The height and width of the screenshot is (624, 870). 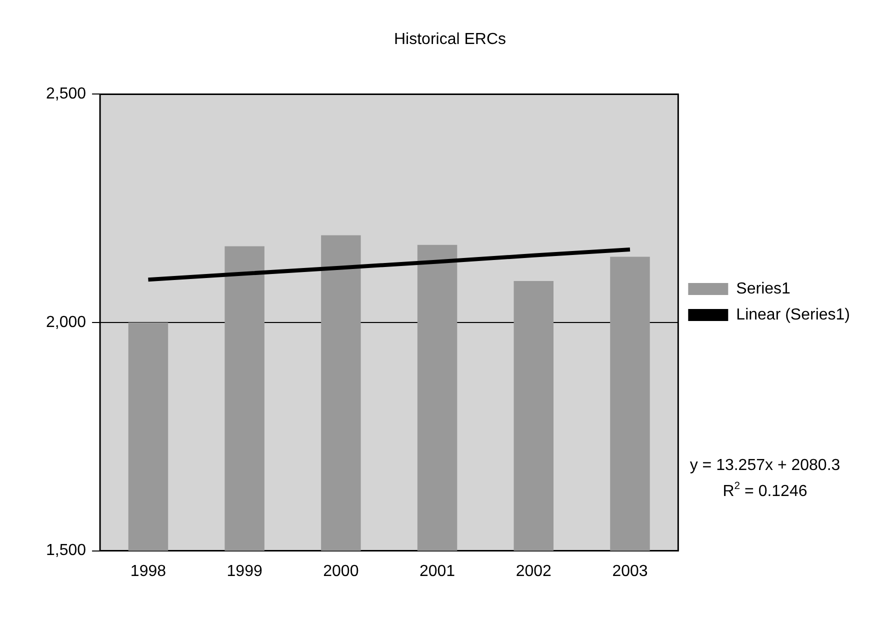 What do you see at coordinates (534, 571) in the screenshot?
I see `x-tick-label: 2002` at bounding box center [534, 571].